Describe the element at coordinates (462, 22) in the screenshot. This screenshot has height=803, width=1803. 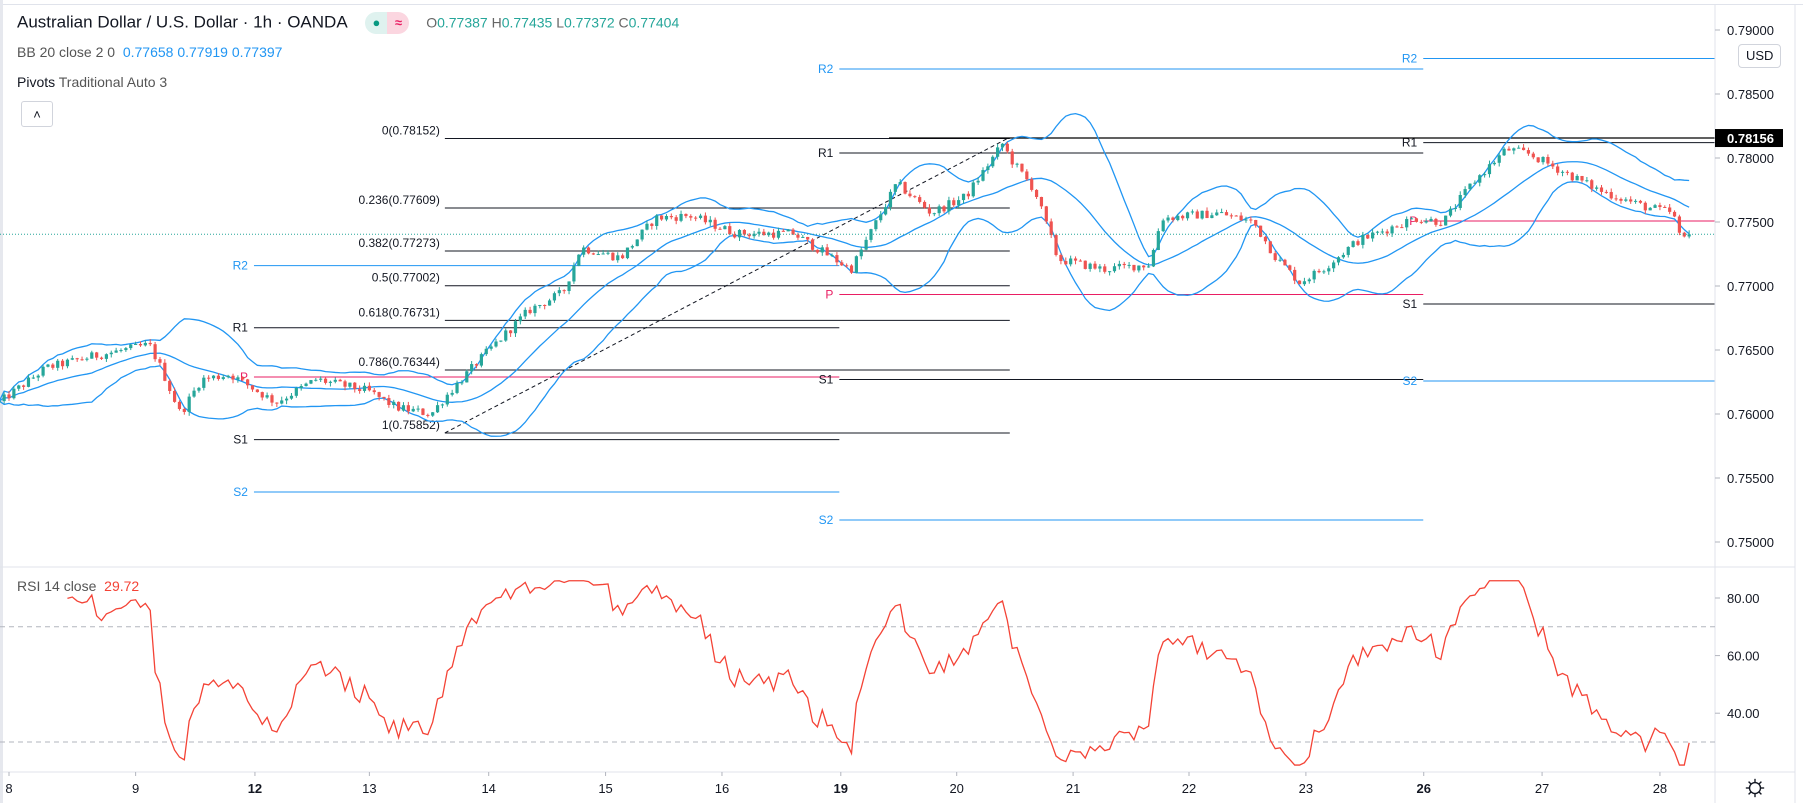
I see `open-value: 0.77387` at that location.